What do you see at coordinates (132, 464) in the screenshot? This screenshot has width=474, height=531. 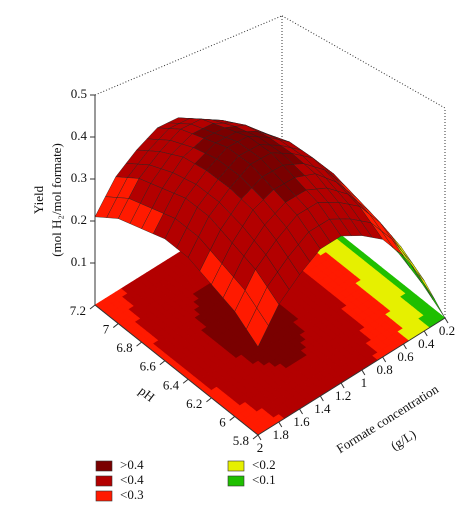 I see `legend-label: >0.4` at bounding box center [132, 464].